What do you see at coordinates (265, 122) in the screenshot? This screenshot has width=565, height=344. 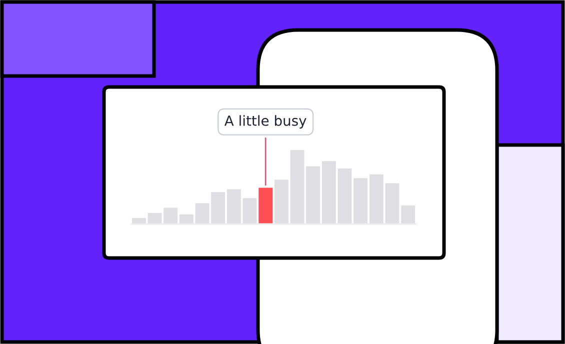 I see `text: A little busy` at bounding box center [265, 122].